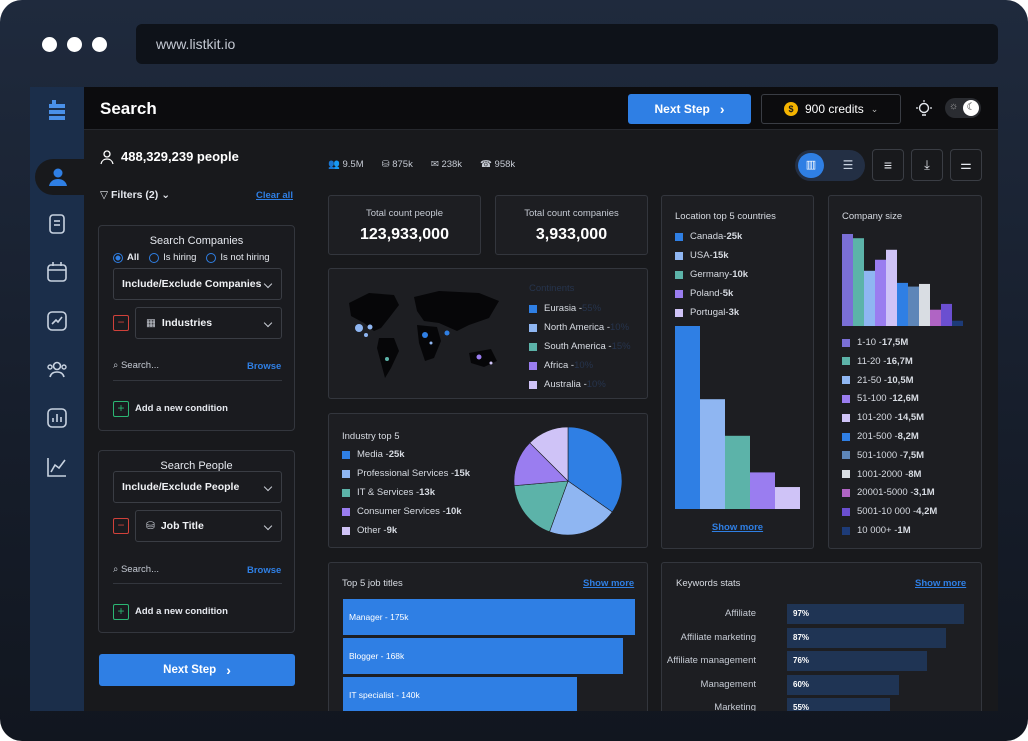 The image size is (1028, 741). What do you see at coordinates (264, 366) in the screenshot?
I see `companies-browse-link: Browse` at bounding box center [264, 366].